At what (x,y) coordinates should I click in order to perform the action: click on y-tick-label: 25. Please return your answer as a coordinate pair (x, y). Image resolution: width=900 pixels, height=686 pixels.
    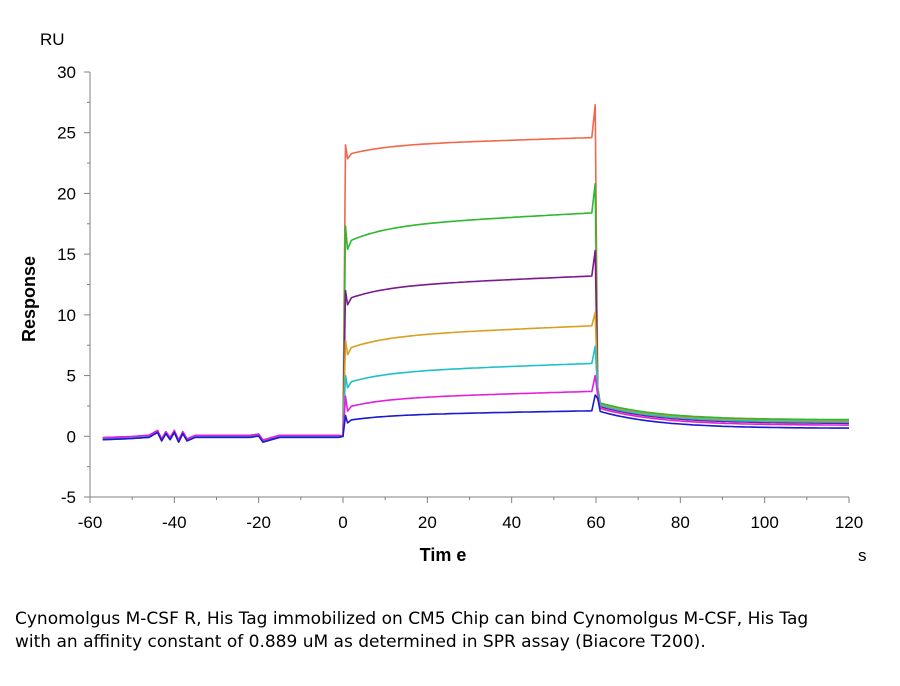
    Looking at the image, I should click on (66, 133).